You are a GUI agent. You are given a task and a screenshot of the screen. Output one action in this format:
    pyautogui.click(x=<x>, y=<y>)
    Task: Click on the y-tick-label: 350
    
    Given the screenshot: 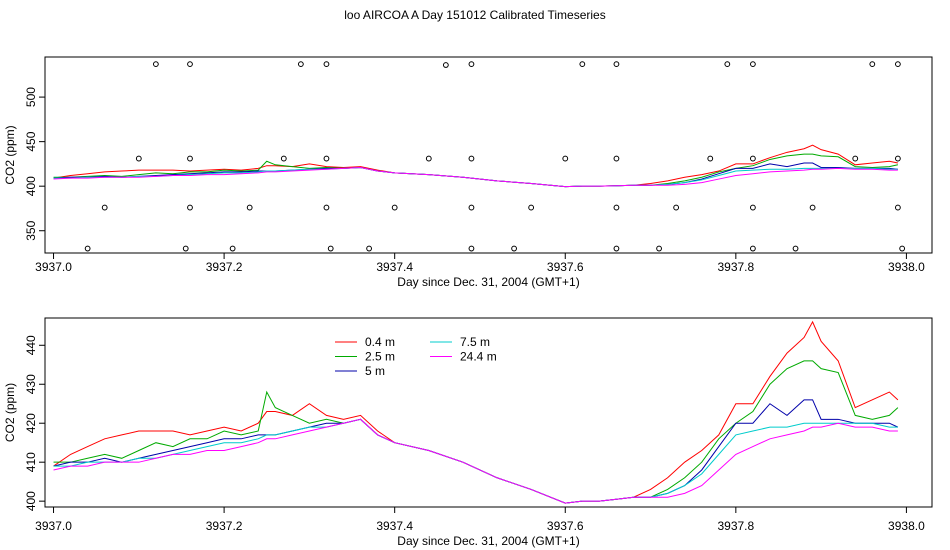 What is the action you would take?
    pyautogui.click(x=31, y=230)
    